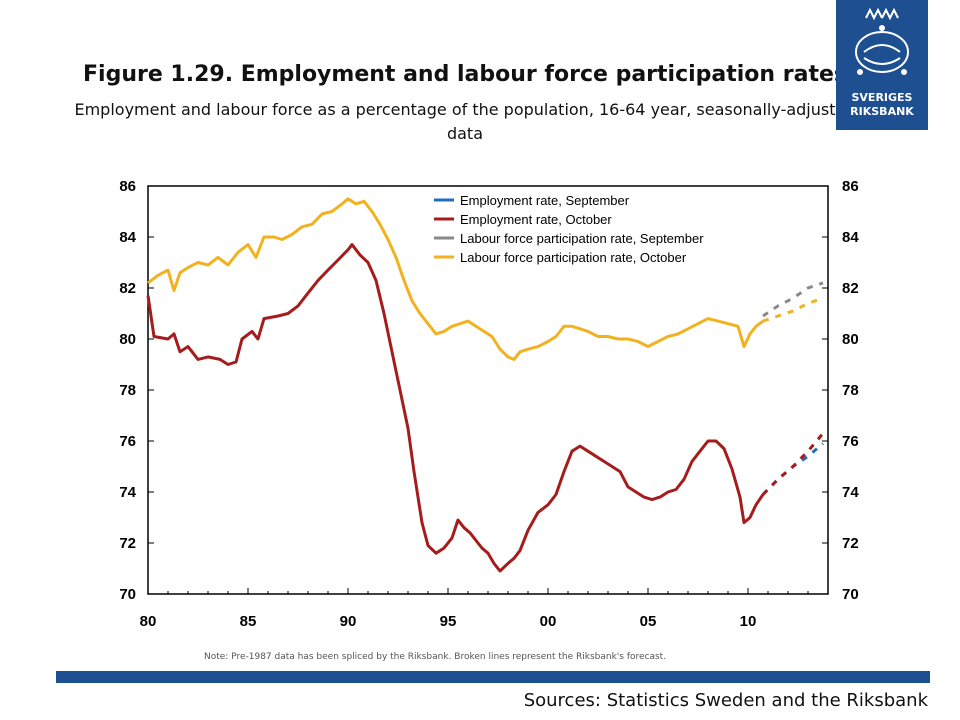 Image resolution: width=960 pixels, height=720 pixels. I want to click on logo-line-1: SVERIGES, so click(882, 97).